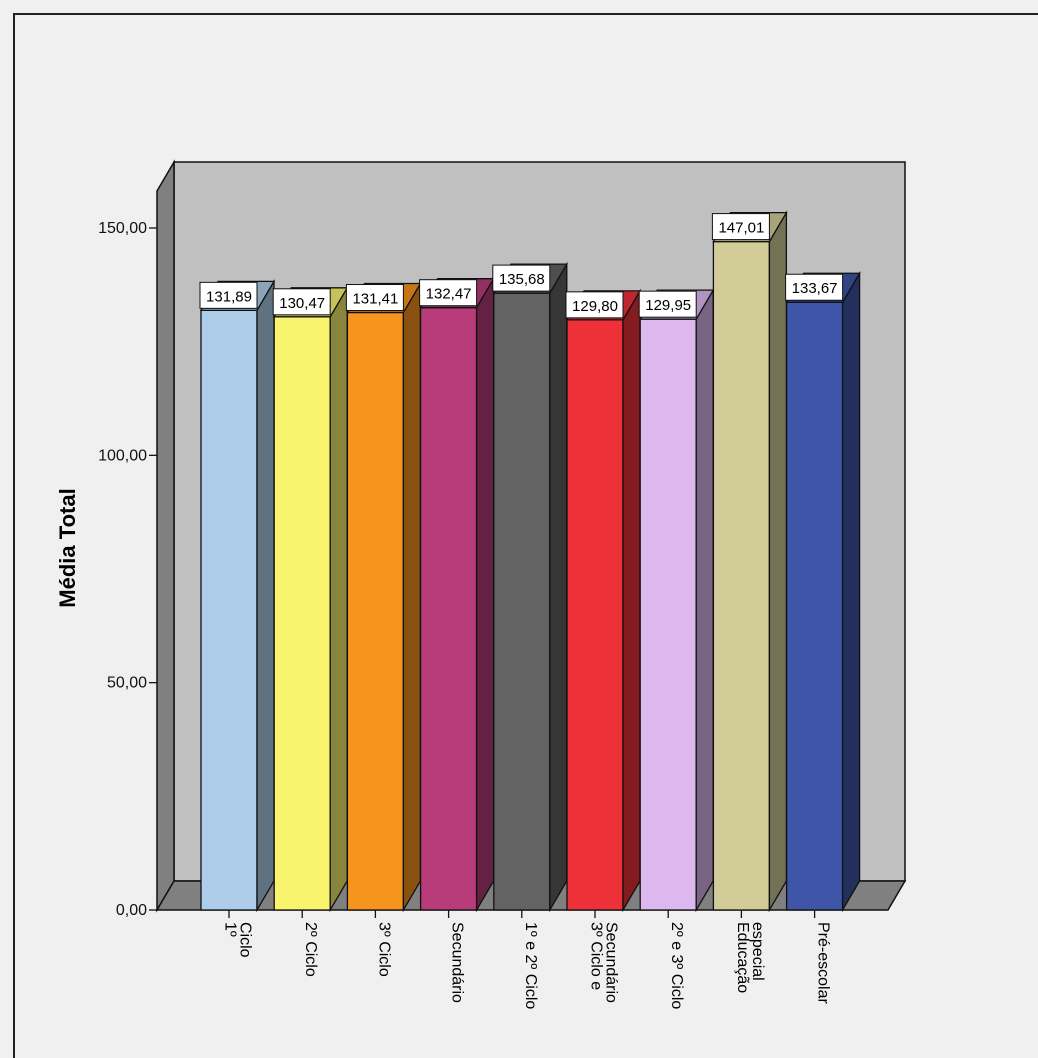  Describe the element at coordinates (67, 547) in the screenshot. I see `y-axis-label: Média Total` at that location.